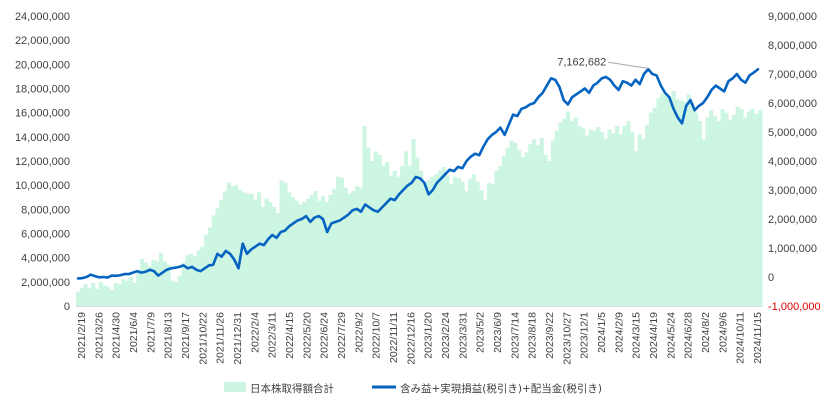  I want to click on x-tick-label: 2021/3/26, so click(99, 335).